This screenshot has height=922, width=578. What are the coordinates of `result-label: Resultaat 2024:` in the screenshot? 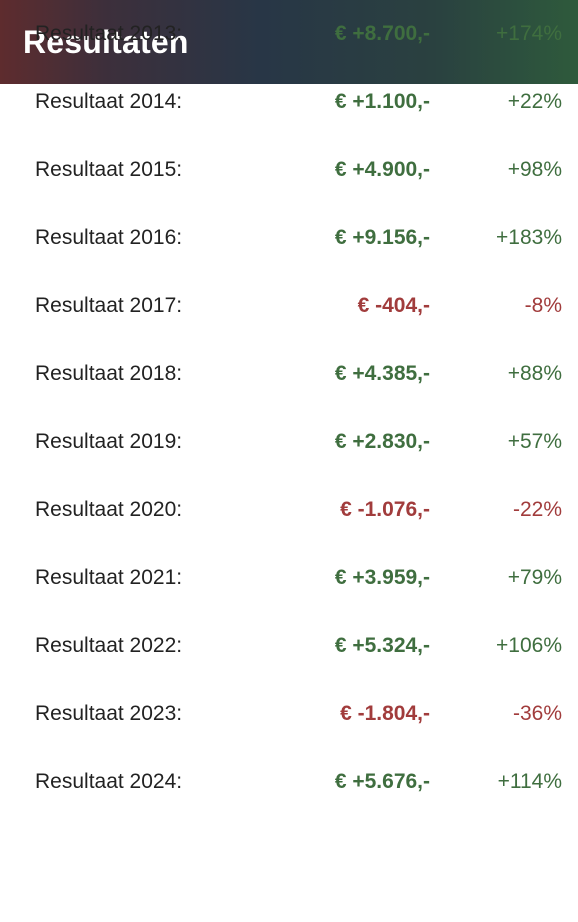 It's located at (109, 781).